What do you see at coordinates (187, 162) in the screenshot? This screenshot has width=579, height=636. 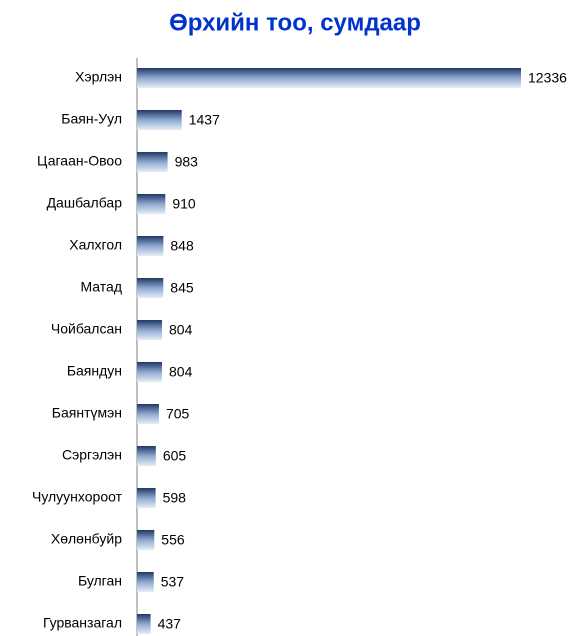 I see `data-label: 983` at bounding box center [187, 162].